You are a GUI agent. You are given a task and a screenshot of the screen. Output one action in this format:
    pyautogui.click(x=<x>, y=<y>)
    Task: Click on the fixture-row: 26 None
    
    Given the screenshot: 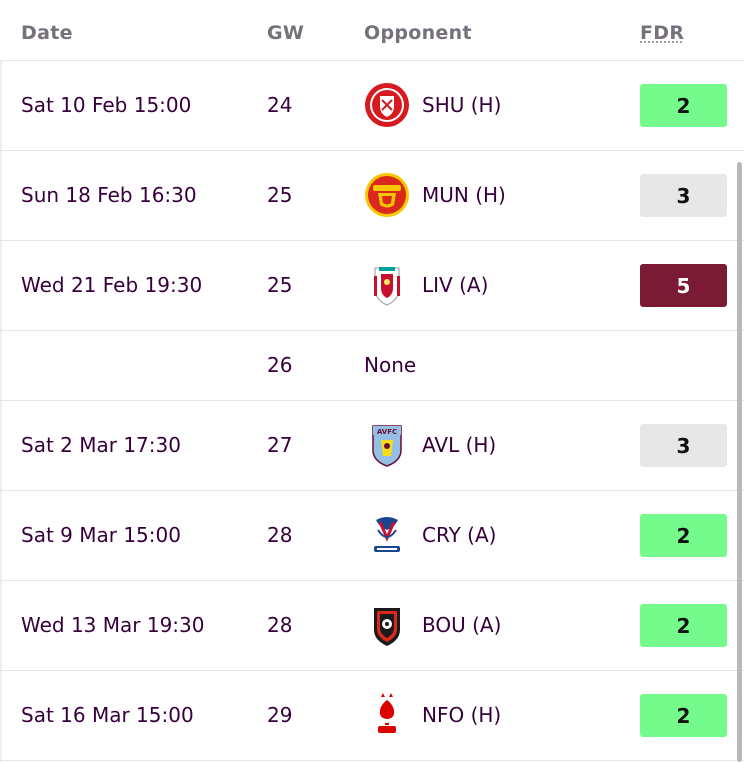 What is the action you would take?
    pyautogui.click(x=372, y=366)
    